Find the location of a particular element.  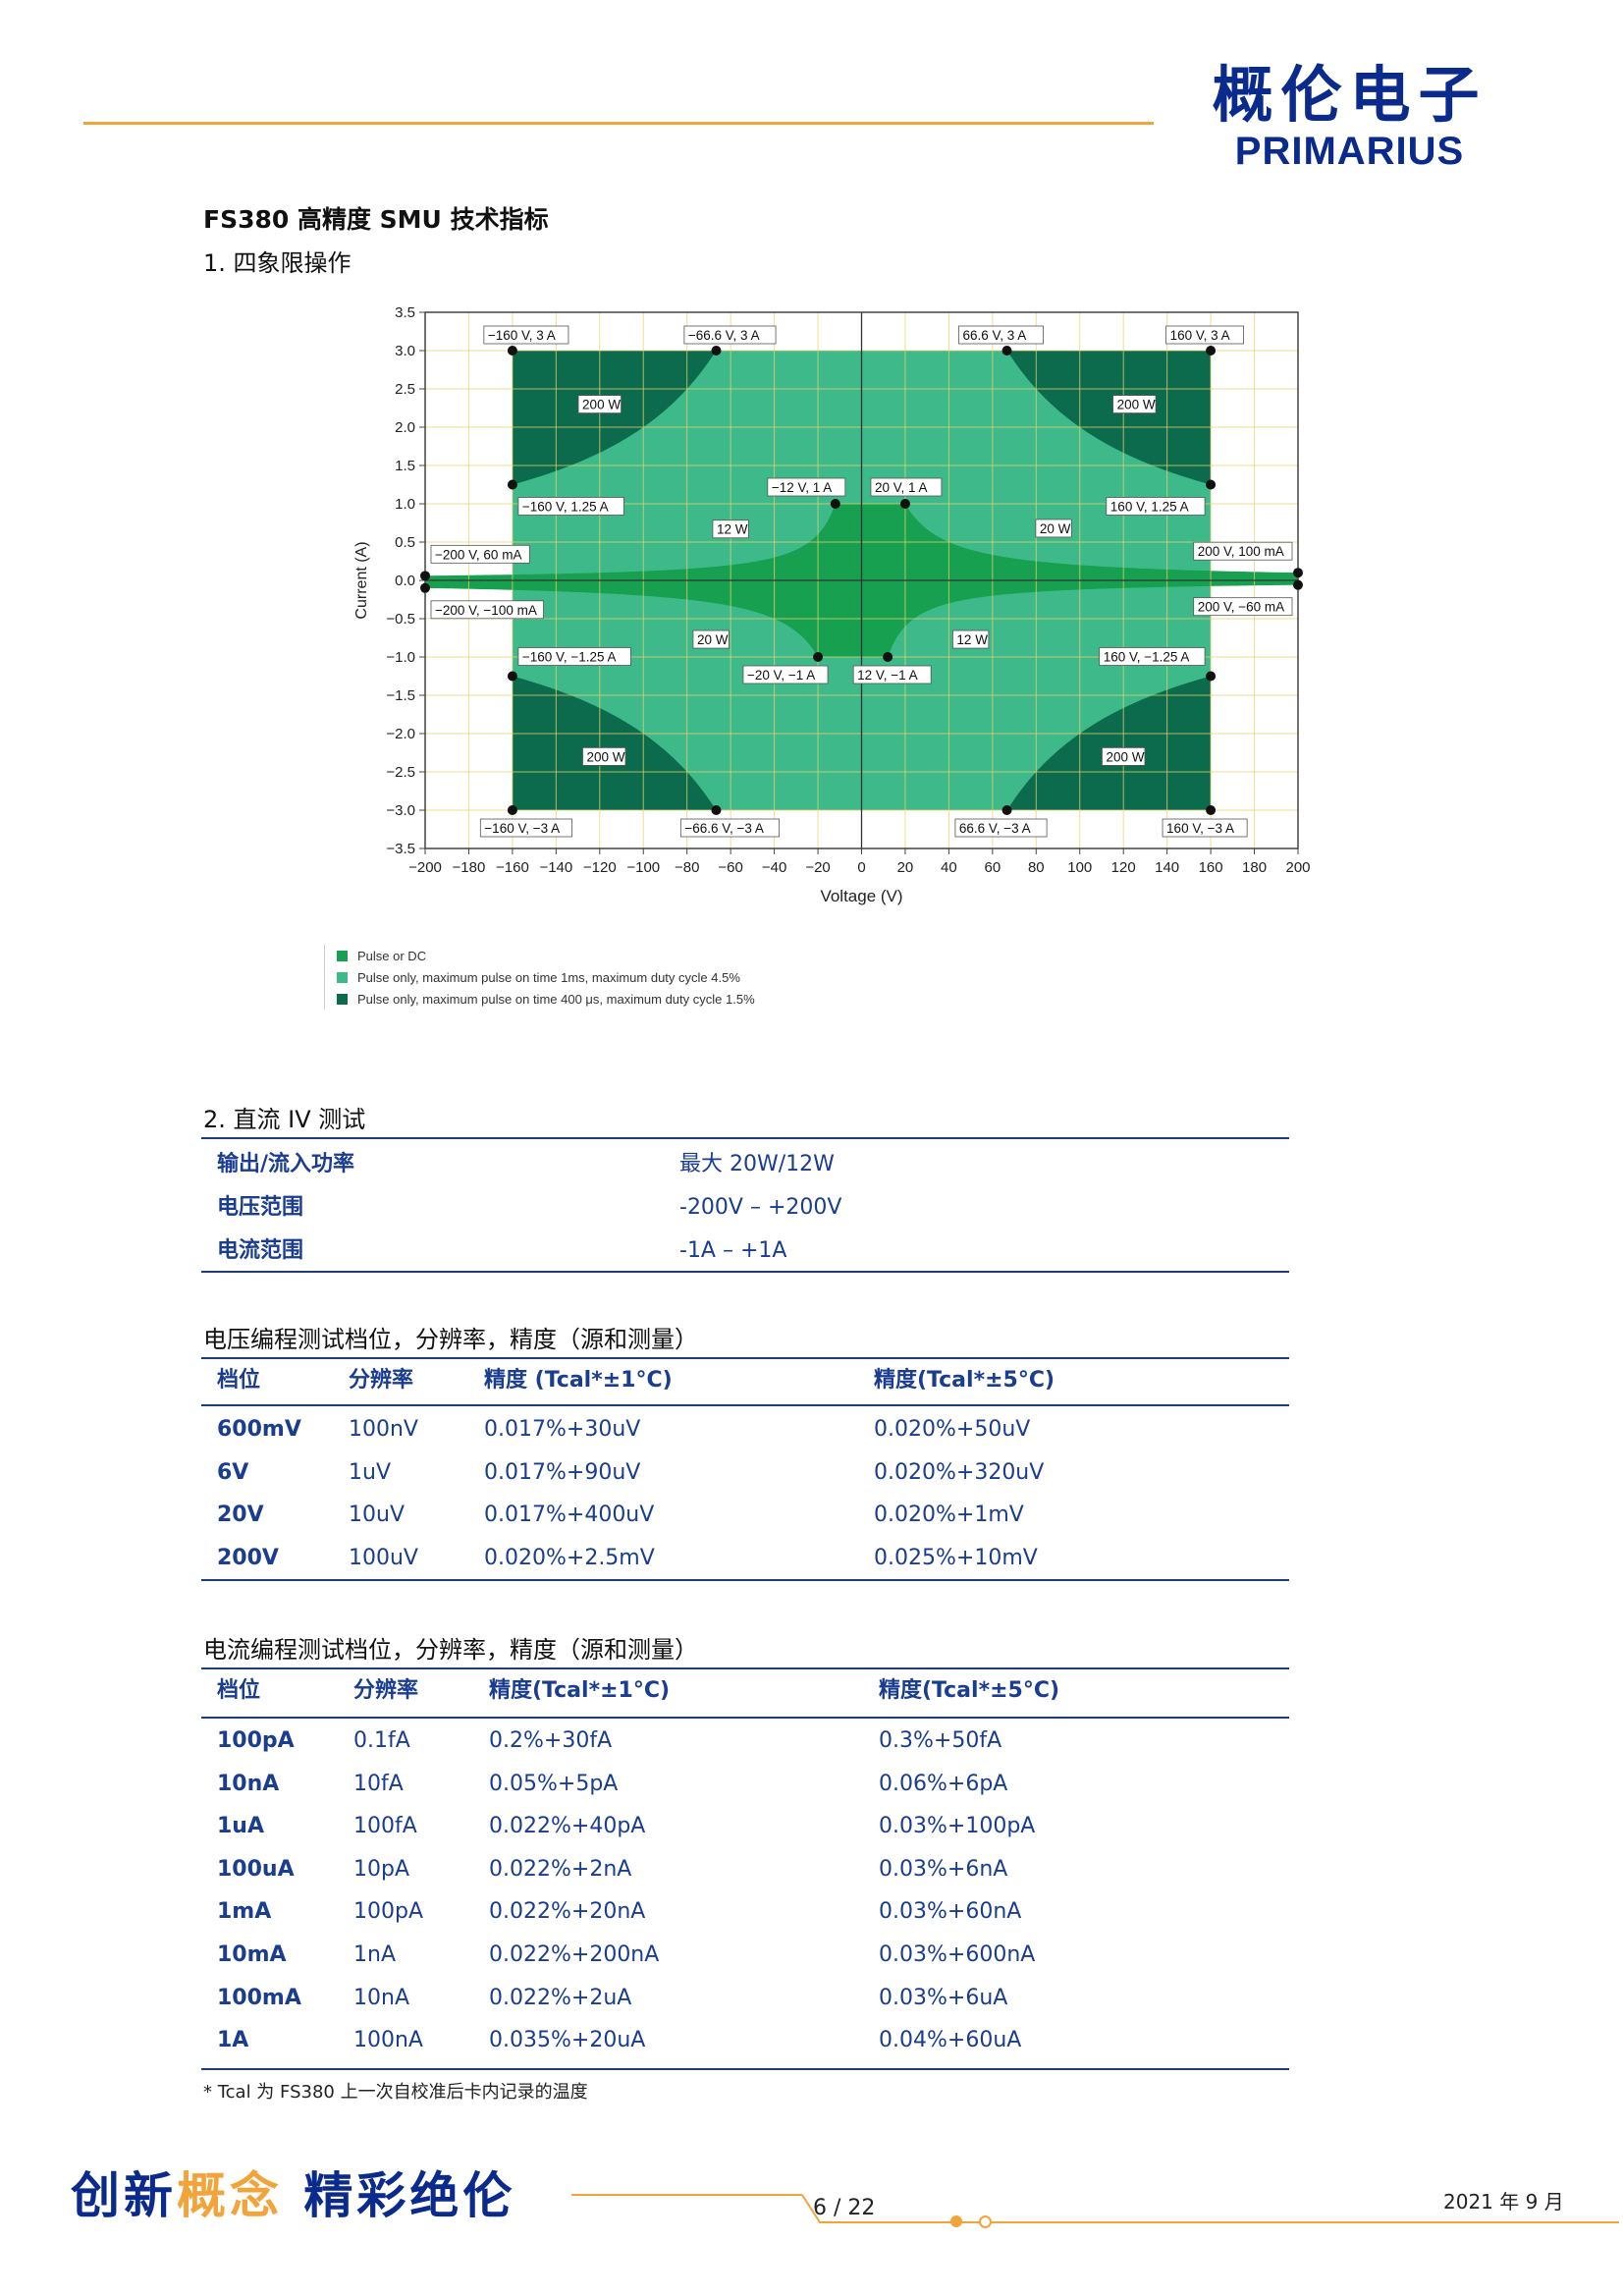

voltage-table-caption: 电压编程测试档位，分辨率，精度（源和测量） is located at coordinates (450, 1339).